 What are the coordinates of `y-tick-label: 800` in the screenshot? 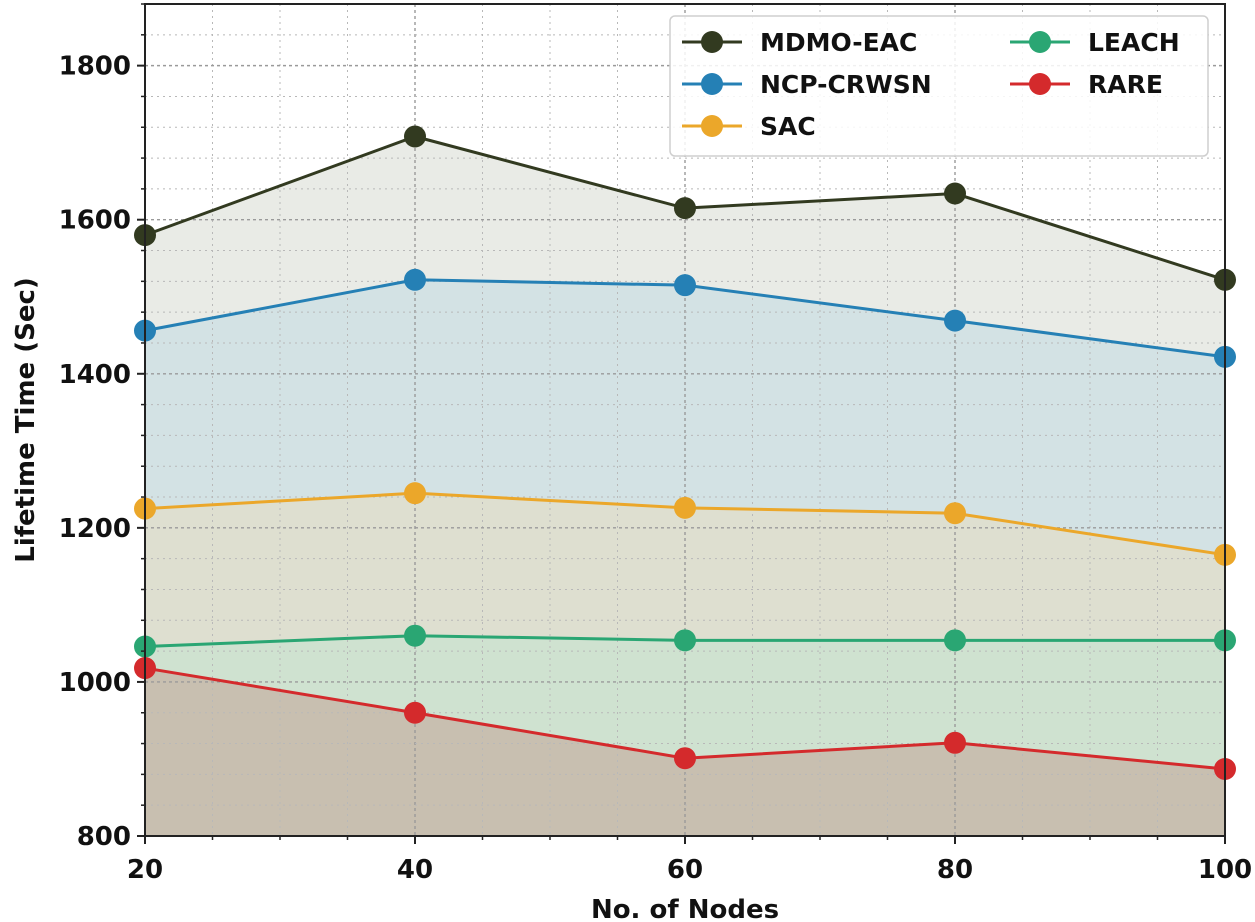 It's located at (104, 837).